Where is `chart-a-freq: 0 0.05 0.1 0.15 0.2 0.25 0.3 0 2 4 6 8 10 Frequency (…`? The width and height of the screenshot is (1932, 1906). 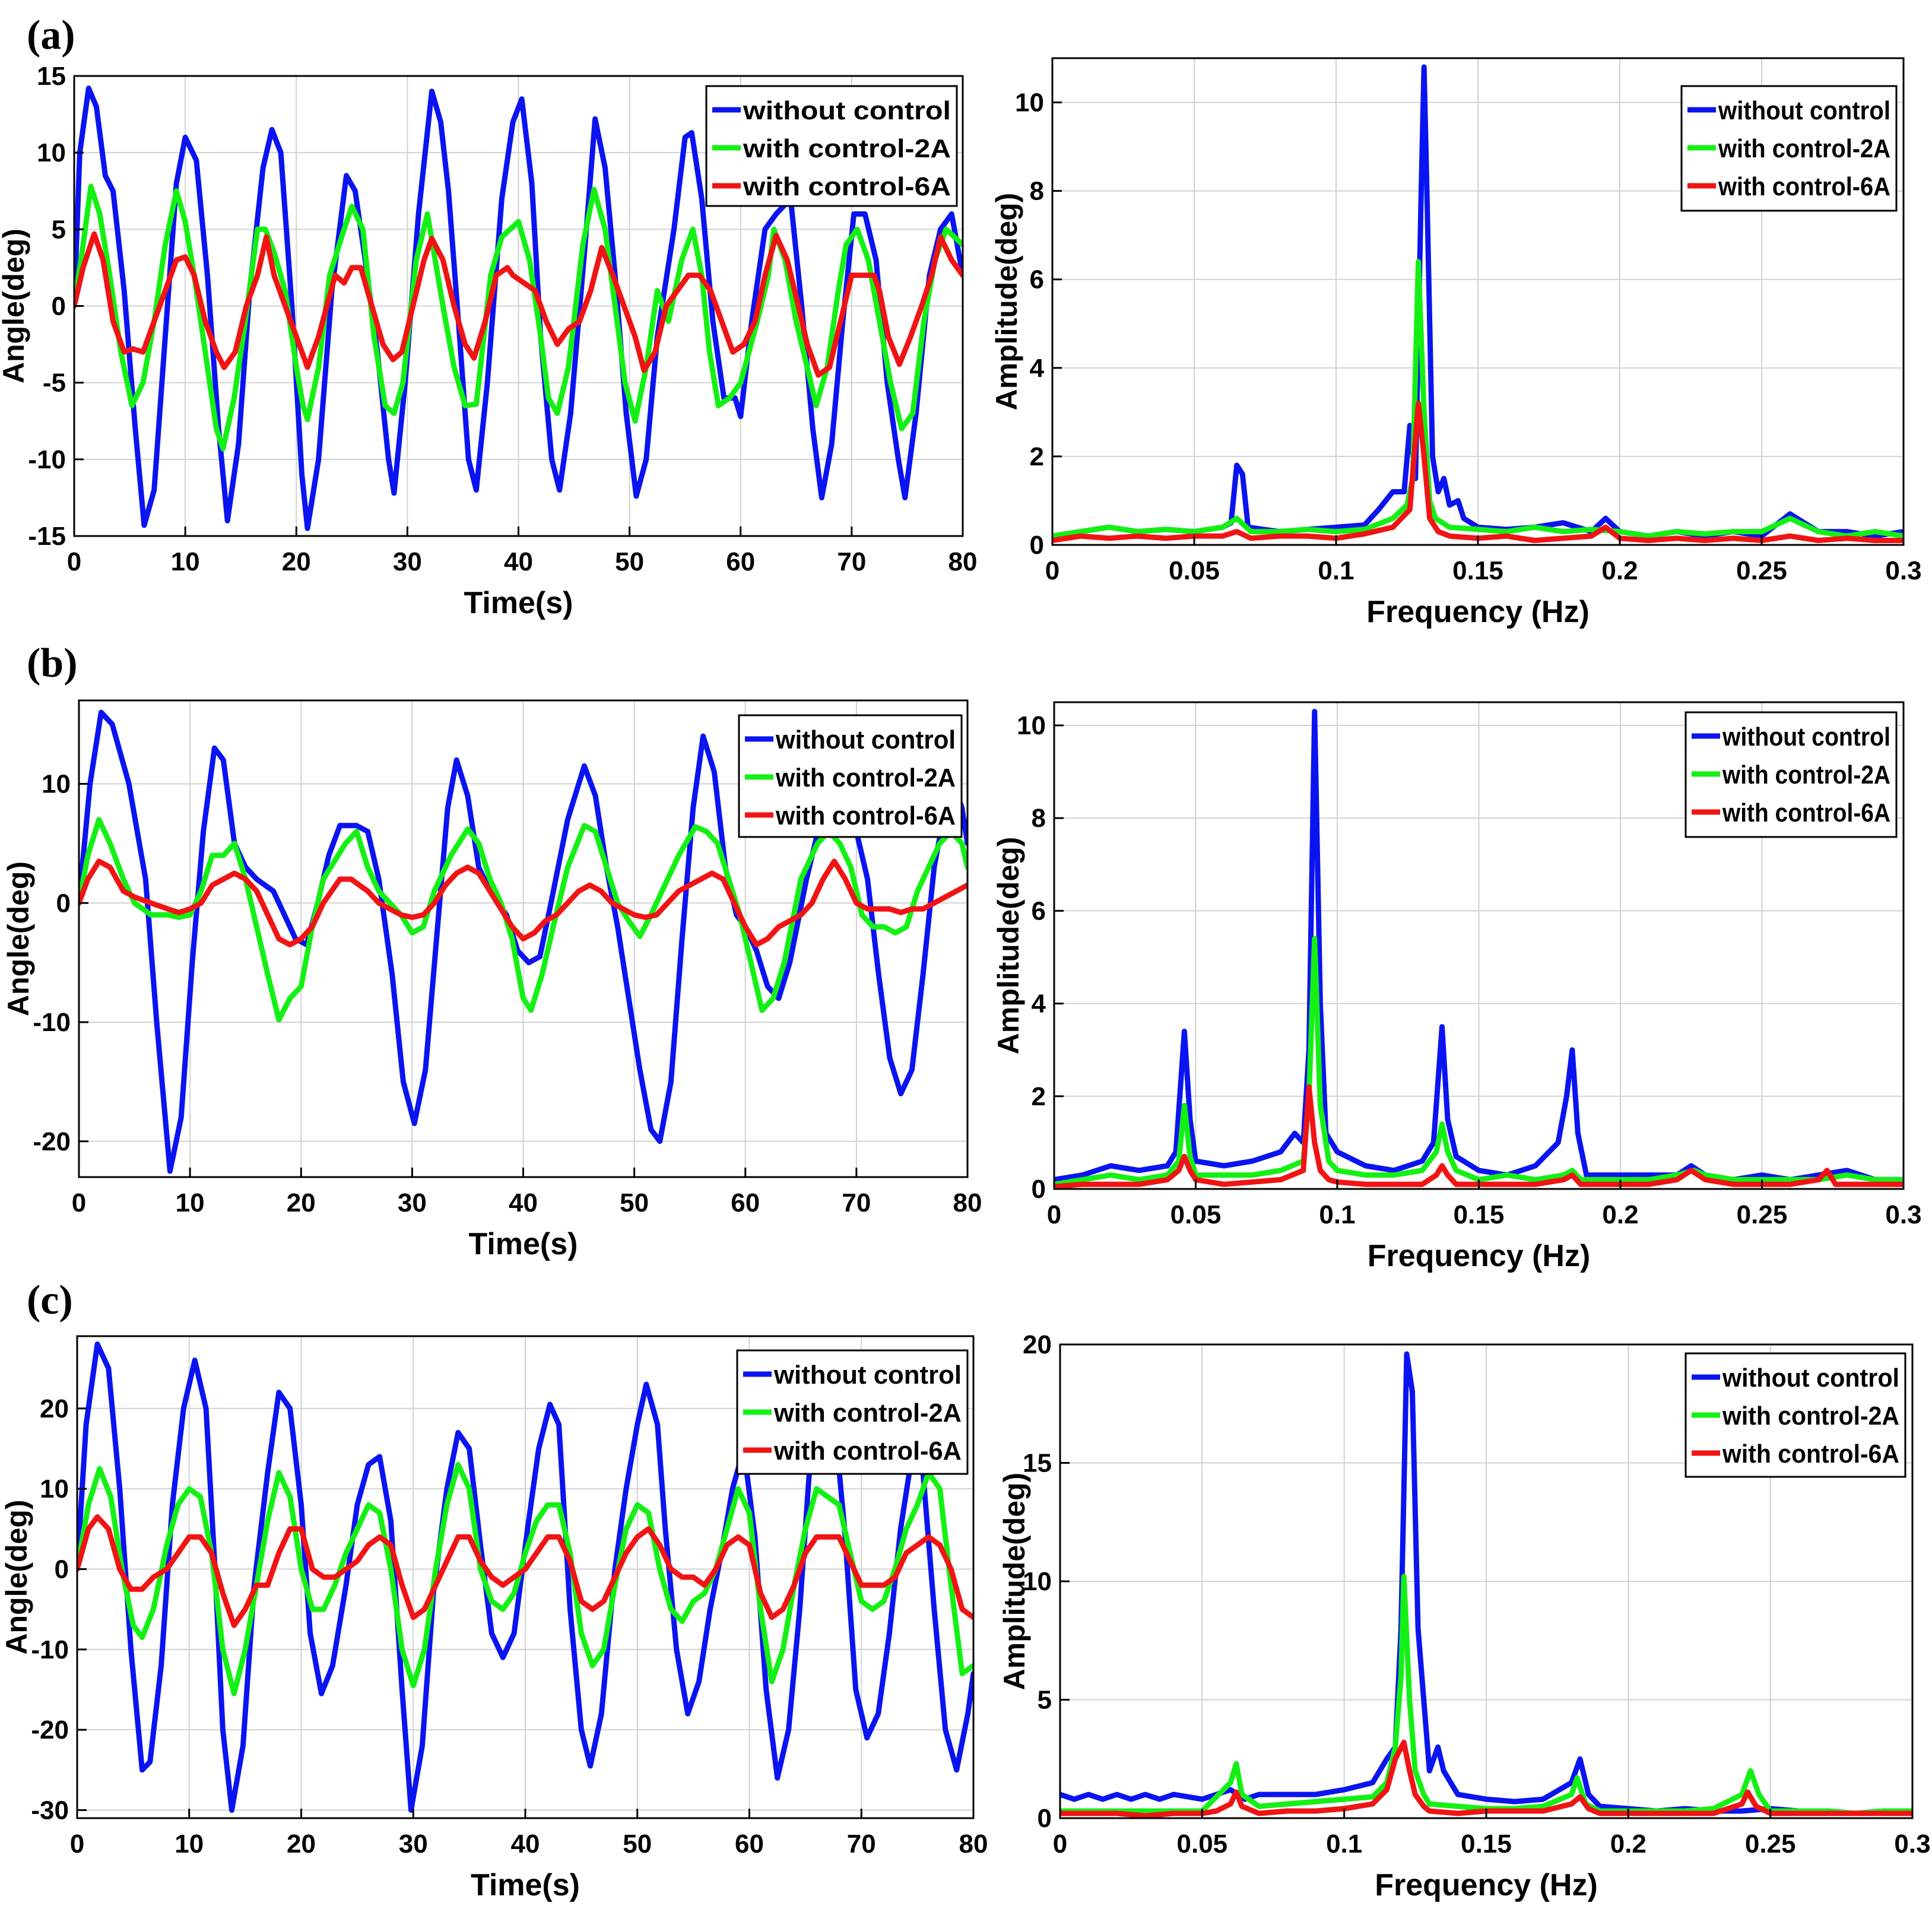 chart-a-freq: 0 0.05 0.1 0.15 0.2 0.25 0.3 0 2 4 6 8 10 Frequency (… is located at coordinates (1456, 343).